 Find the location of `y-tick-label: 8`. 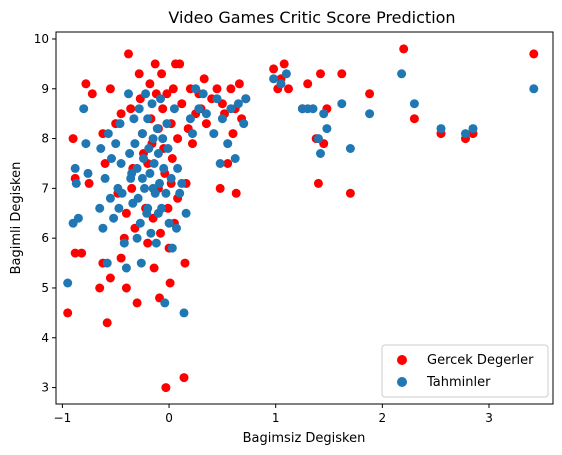

y-tick-label: 8 is located at coordinates (45, 139).